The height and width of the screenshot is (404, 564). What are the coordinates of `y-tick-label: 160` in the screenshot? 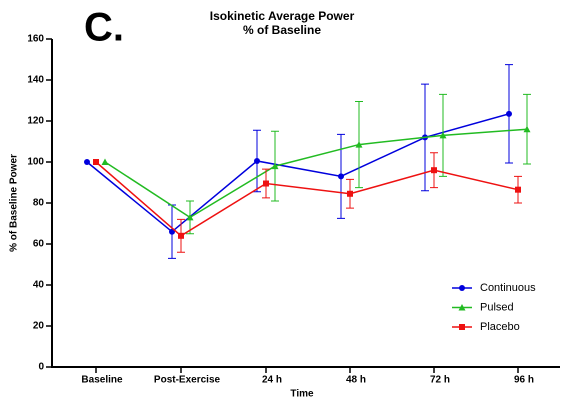 It's located at (35, 39).